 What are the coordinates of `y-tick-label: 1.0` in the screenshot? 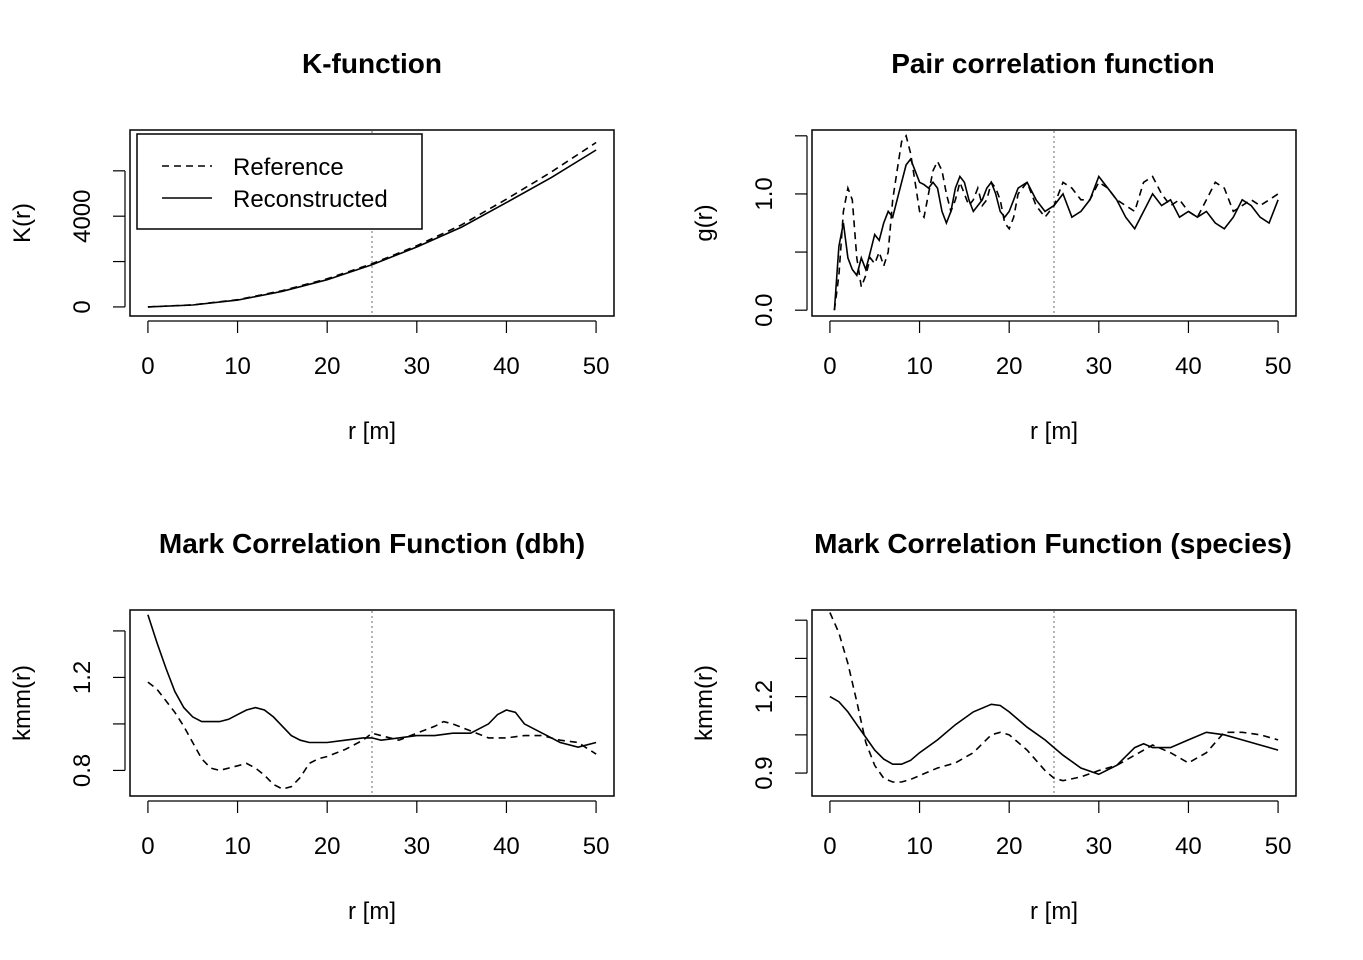 It's located at (764, 193).